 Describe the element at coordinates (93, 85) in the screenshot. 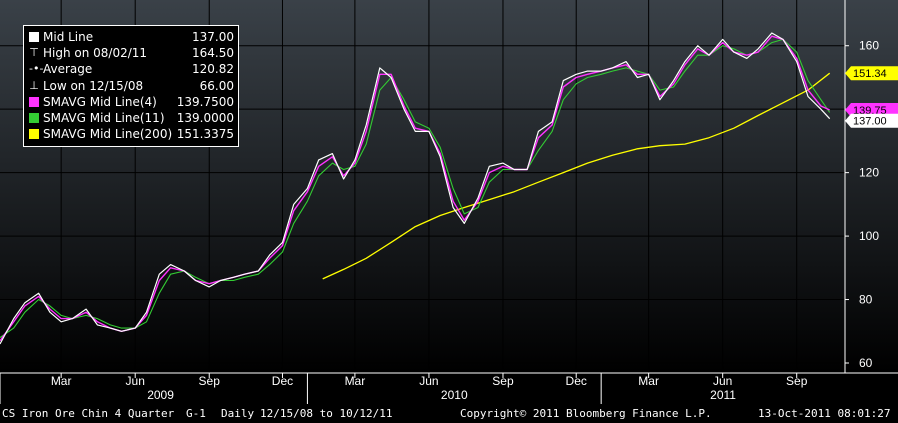

I see `legend-label: Low on 12/15/08` at that location.